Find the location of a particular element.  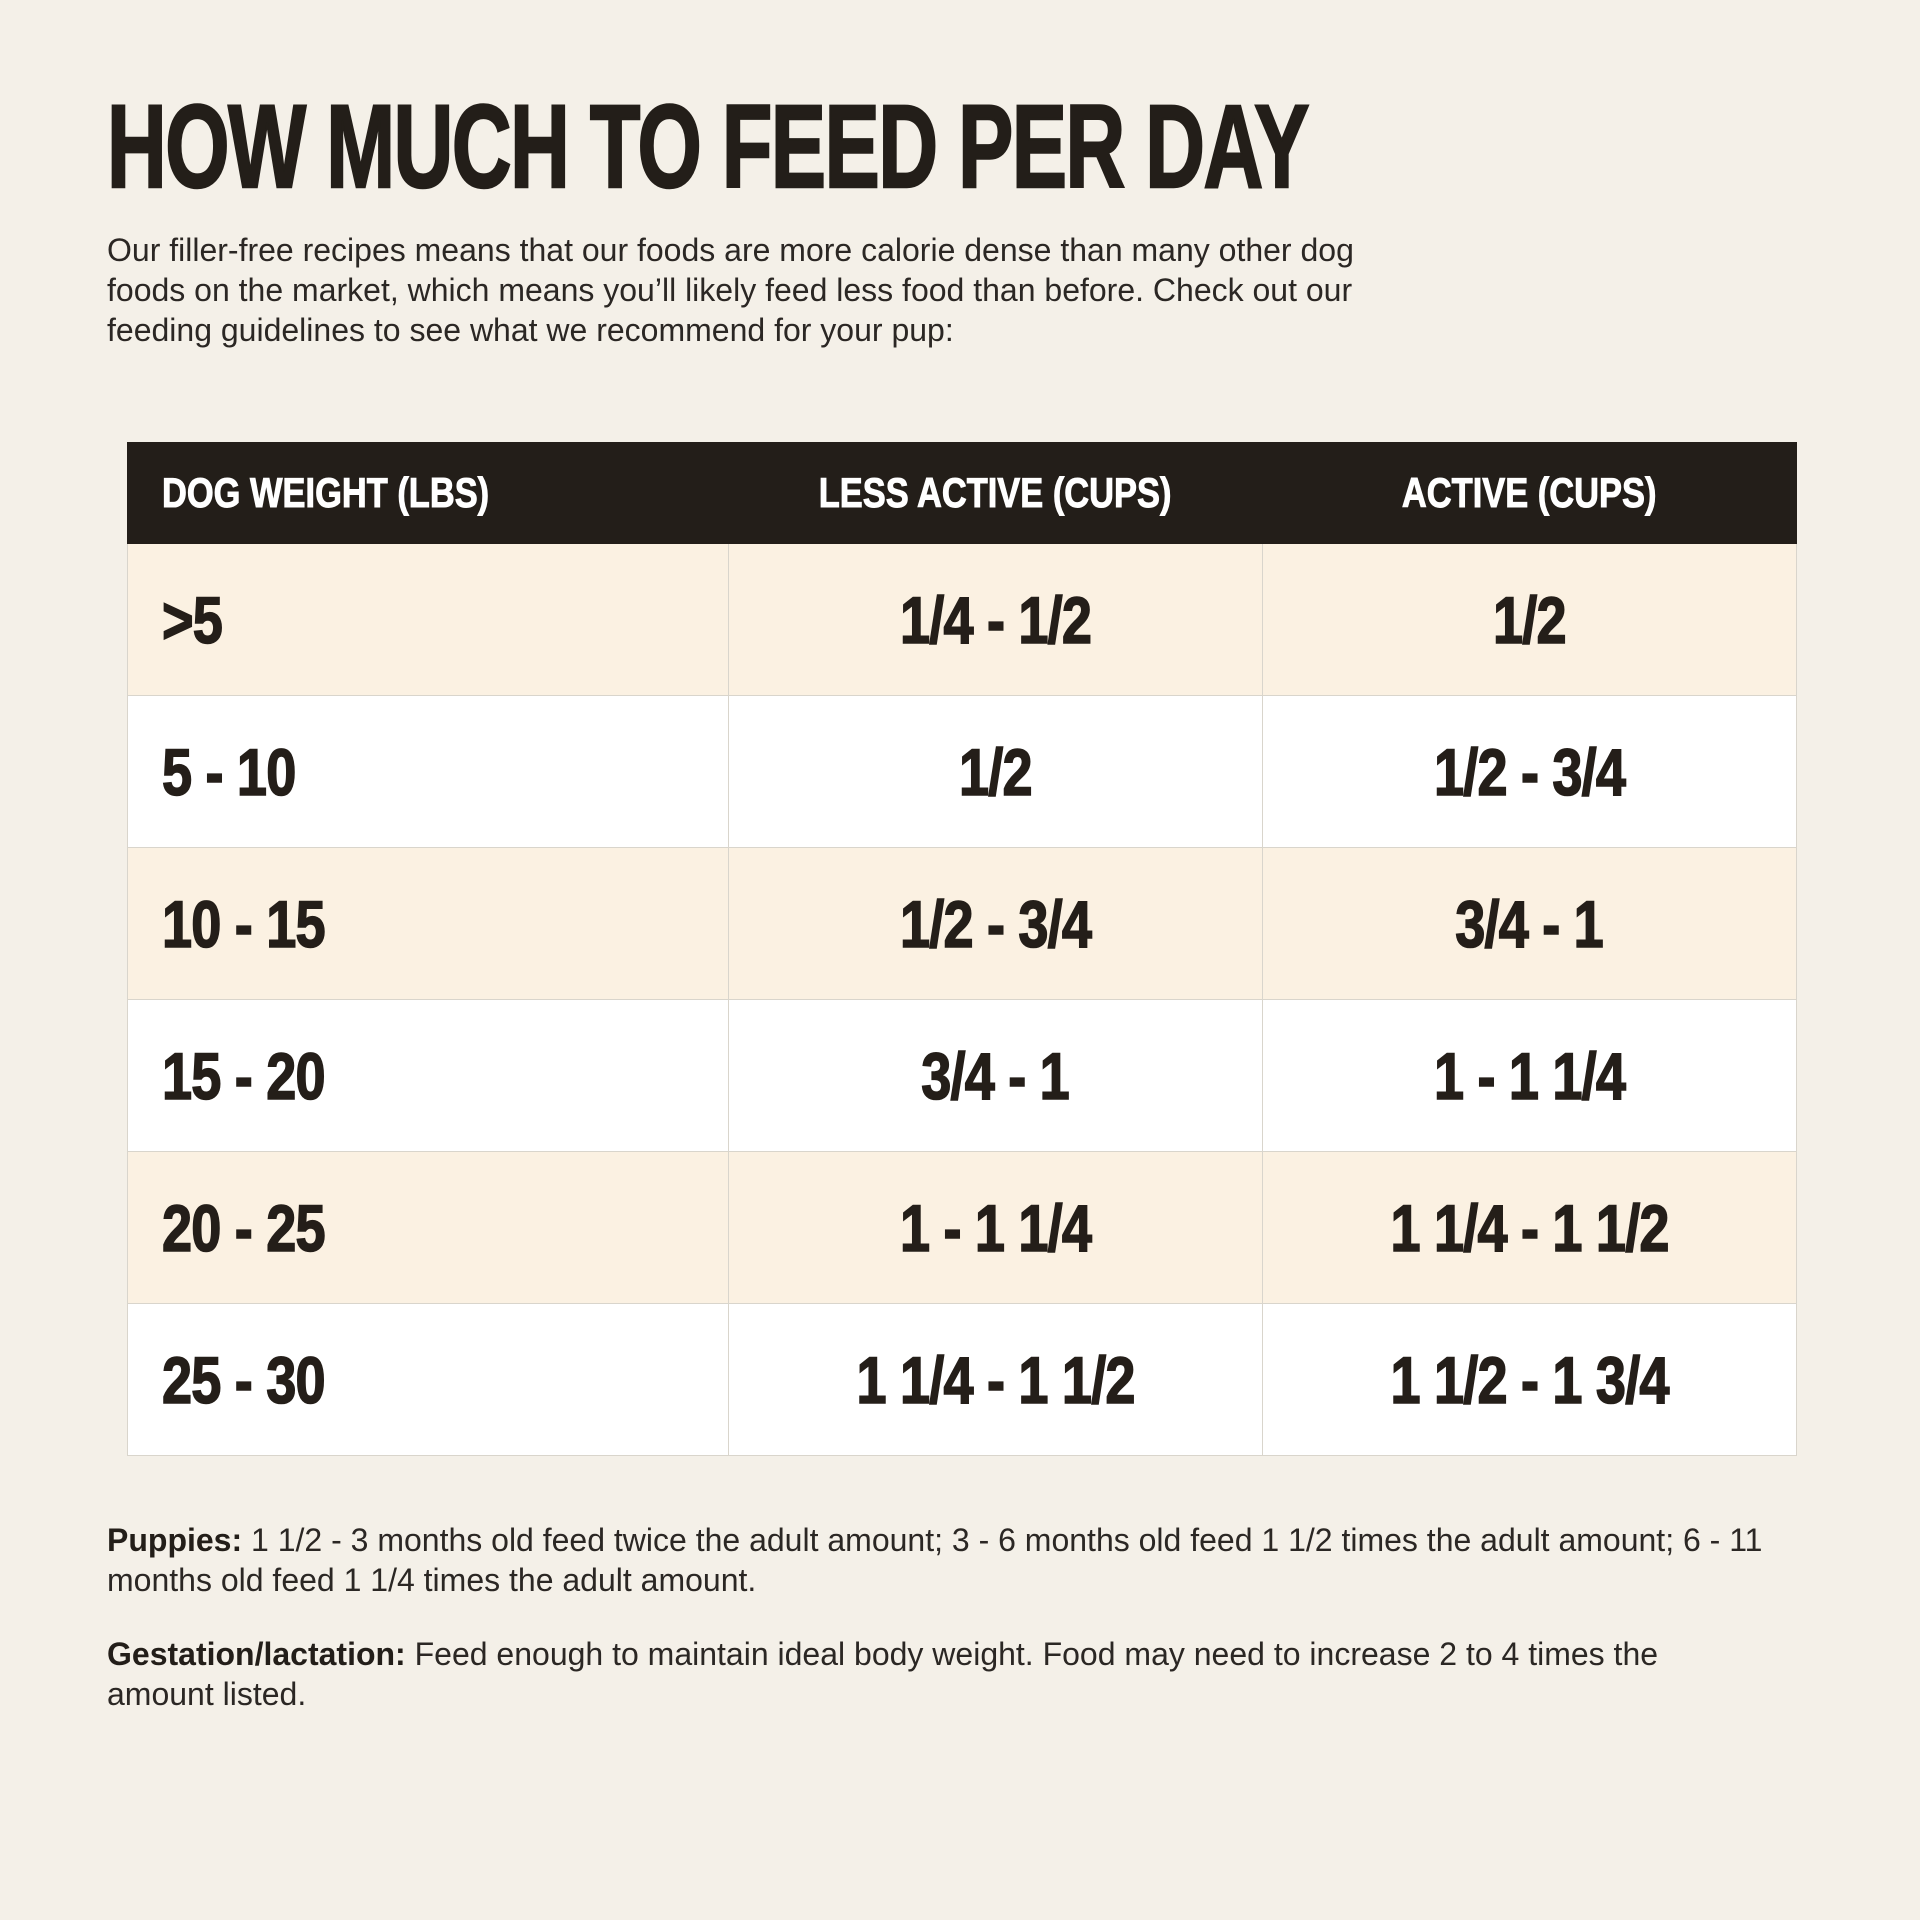

cell-less-active: 1/4 - 1/2 is located at coordinates (995, 619).